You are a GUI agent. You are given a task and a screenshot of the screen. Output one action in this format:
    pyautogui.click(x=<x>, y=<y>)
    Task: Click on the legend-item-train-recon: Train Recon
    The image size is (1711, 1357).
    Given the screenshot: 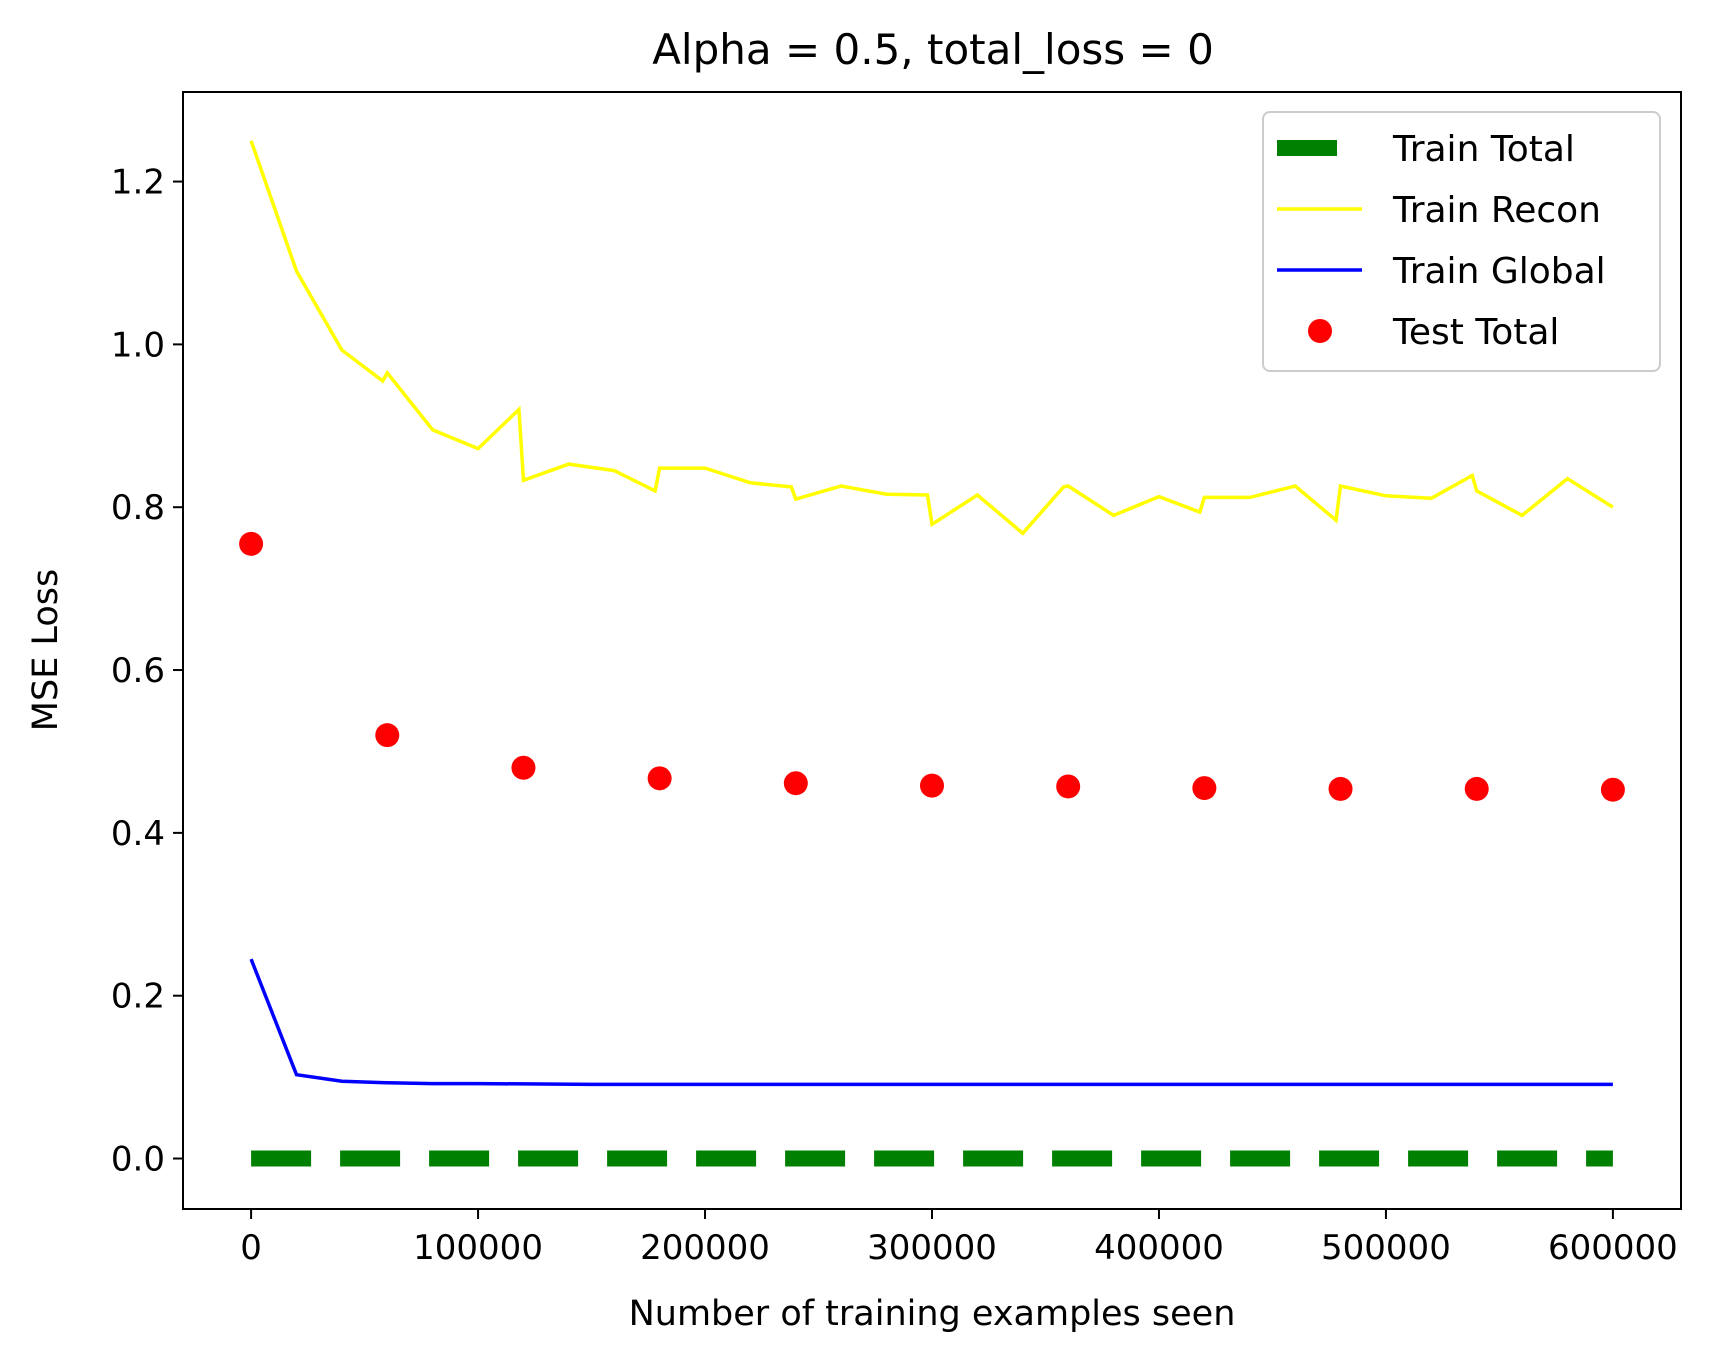 What is the action you would take?
    pyautogui.click(x=1439, y=210)
    